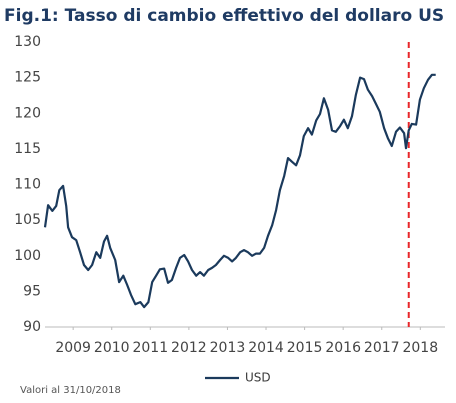 Image resolution: width=456 pixels, height=403 pixels. I want to click on y-tick-label: 90, so click(32, 327).